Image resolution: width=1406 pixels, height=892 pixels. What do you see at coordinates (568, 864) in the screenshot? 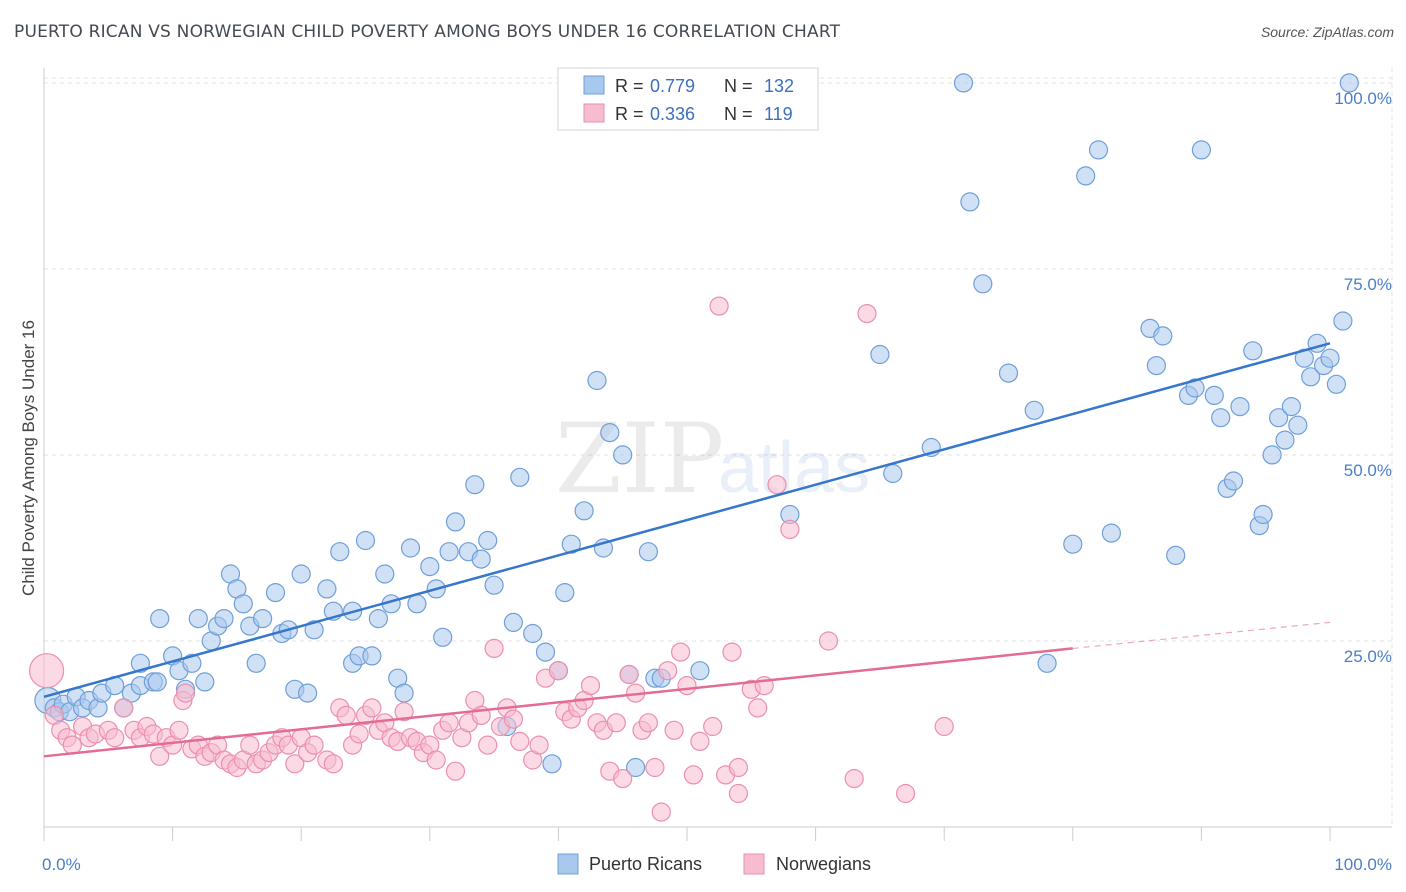
I see `bottom-legend-swatch-puerto-ricans` at bounding box center [568, 864].